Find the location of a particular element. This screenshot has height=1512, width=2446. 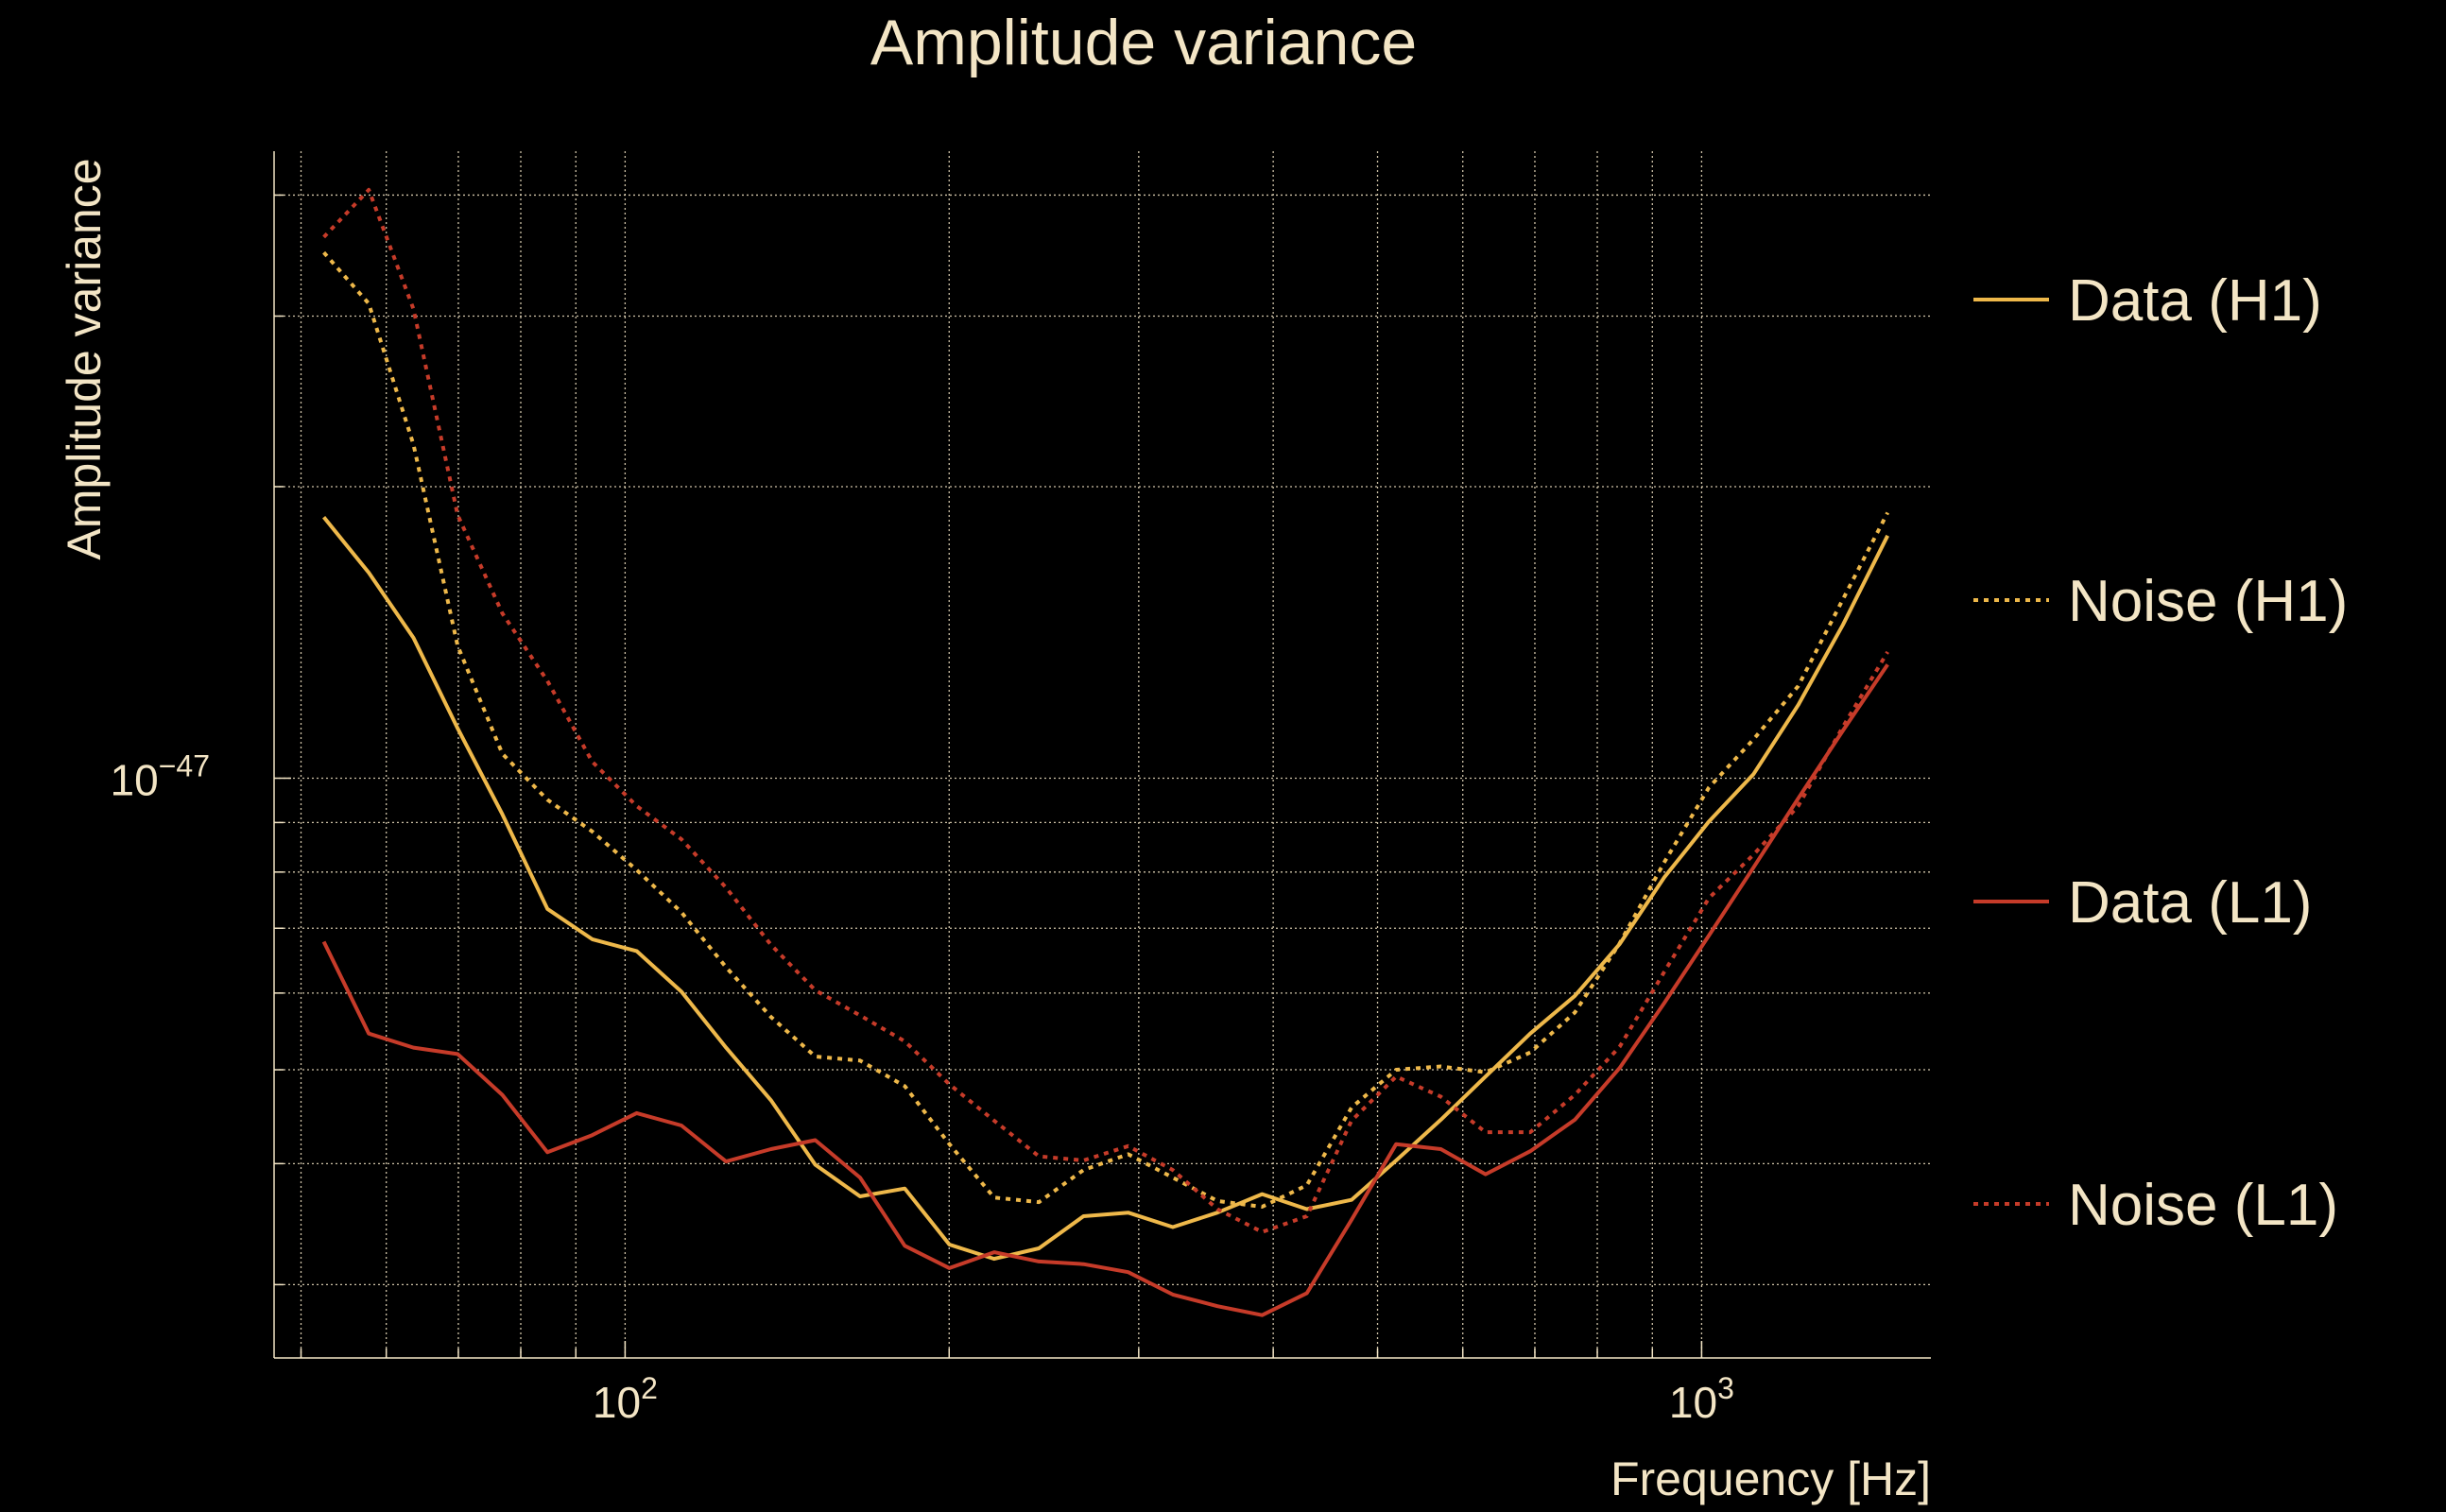

chart-title: Amplitude variance is located at coordinates (1144, 42).